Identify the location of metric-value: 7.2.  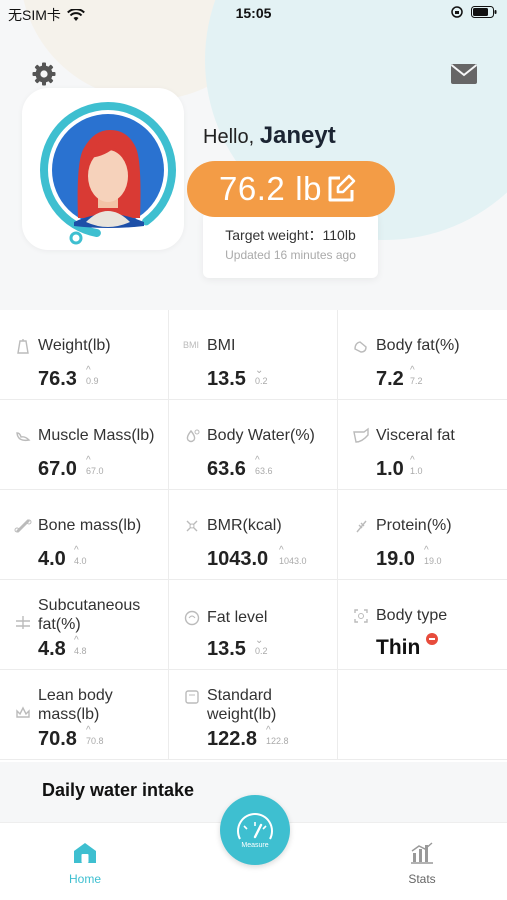
(390, 379).